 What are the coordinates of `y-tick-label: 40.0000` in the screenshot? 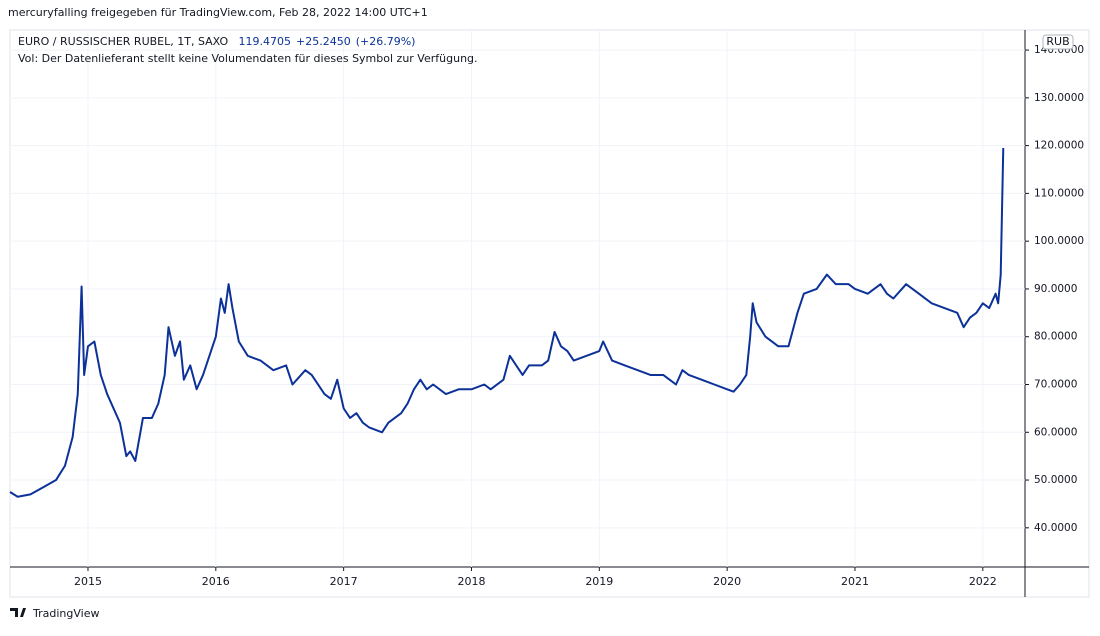 It's located at (1055, 528).